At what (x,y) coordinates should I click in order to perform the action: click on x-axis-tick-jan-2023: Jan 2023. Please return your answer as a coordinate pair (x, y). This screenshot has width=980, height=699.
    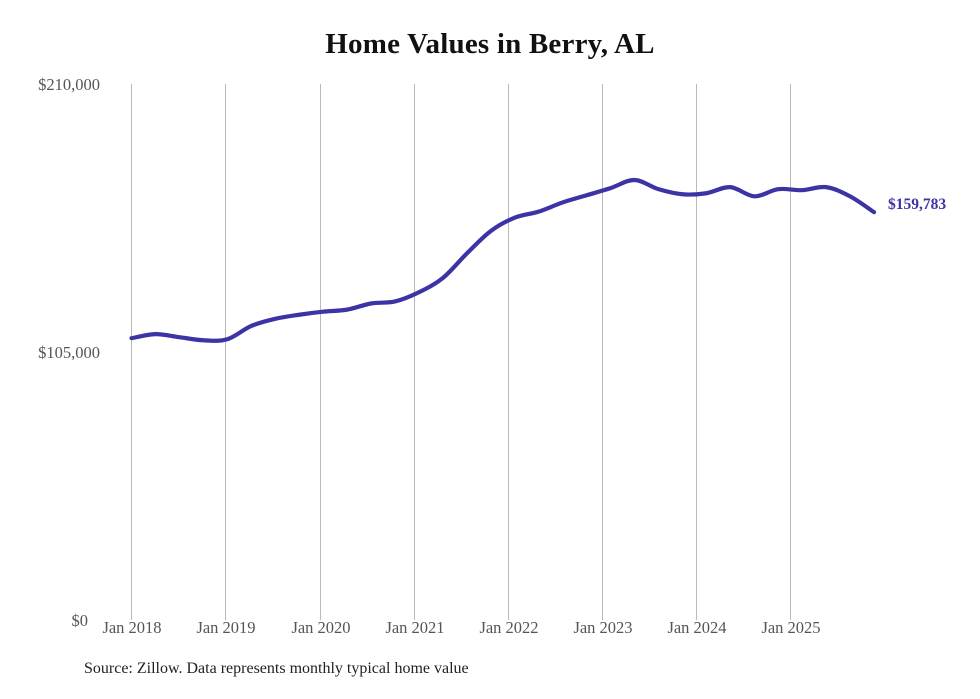
    Looking at the image, I should click on (603, 627).